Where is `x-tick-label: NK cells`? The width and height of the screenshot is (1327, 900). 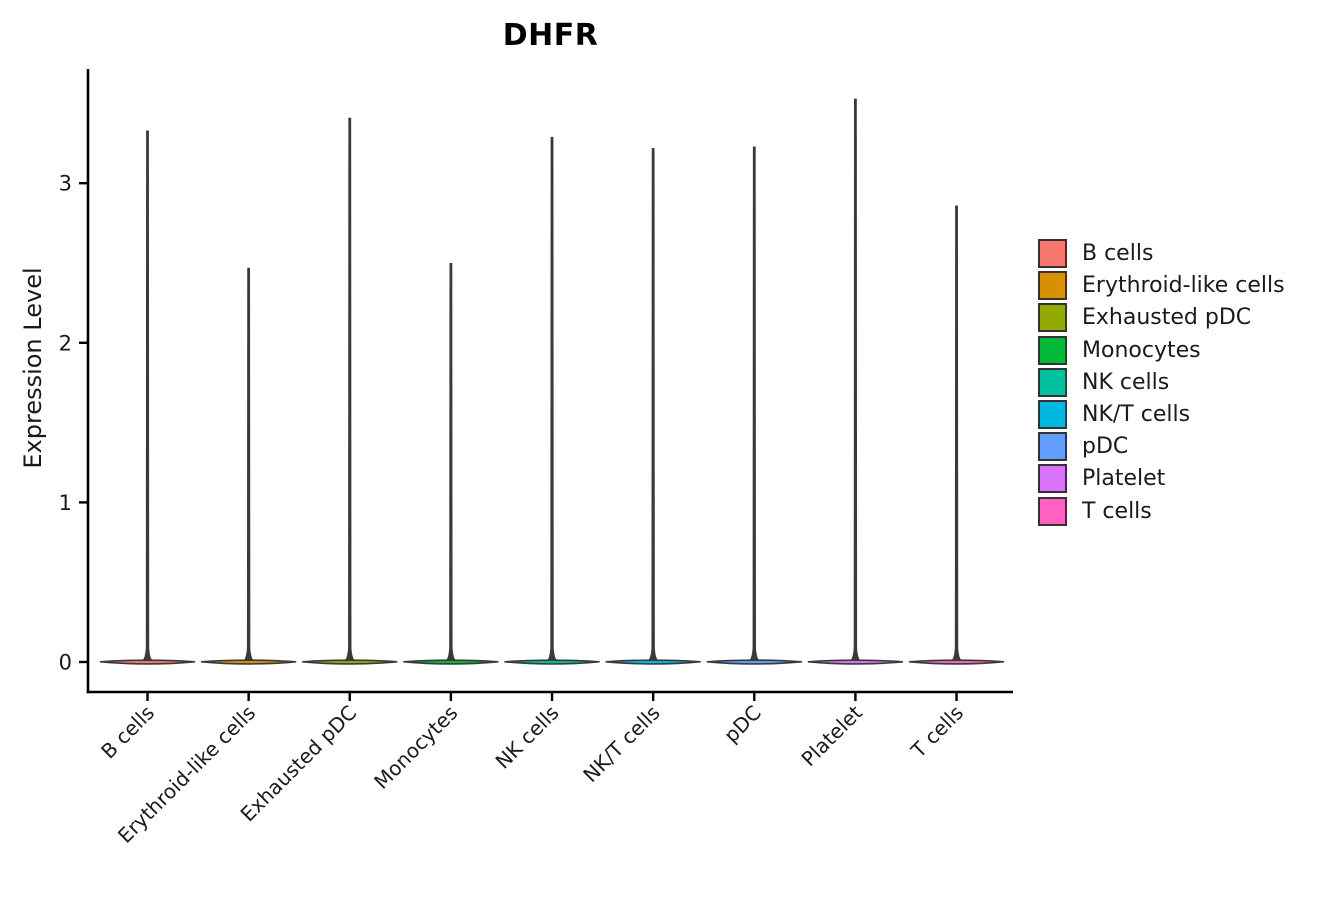 x-tick-label: NK cells is located at coordinates (527, 737).